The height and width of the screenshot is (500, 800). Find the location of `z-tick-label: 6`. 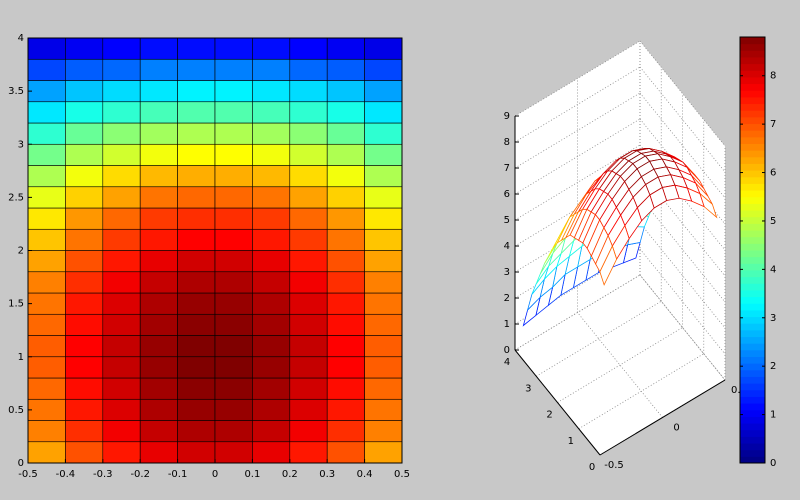

z-tick-label: 6 is located at coordinates (507, 194).